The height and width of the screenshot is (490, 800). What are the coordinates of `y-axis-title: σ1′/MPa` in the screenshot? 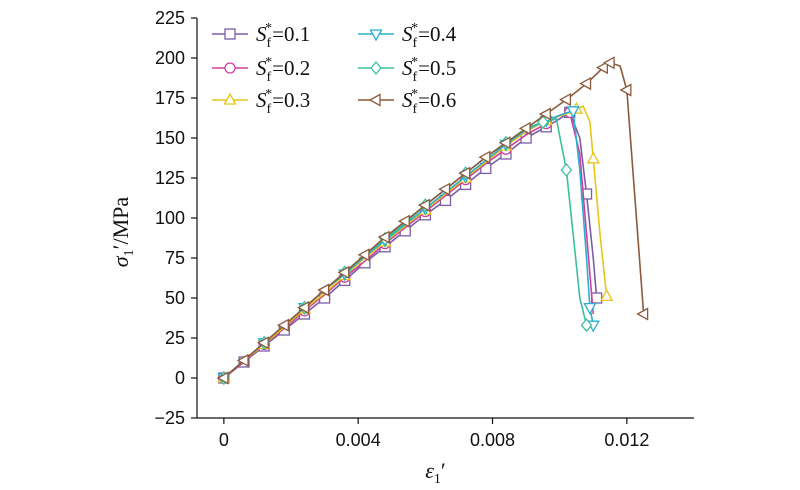 It's located at (122, 232).